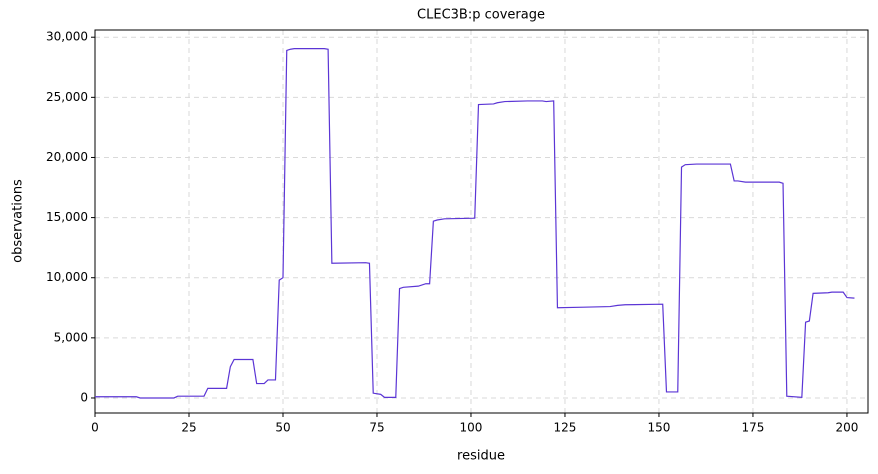  Describe the element at coordinates (376, 428) in the screenshot. I see `x-tick-label: 75` at that location.